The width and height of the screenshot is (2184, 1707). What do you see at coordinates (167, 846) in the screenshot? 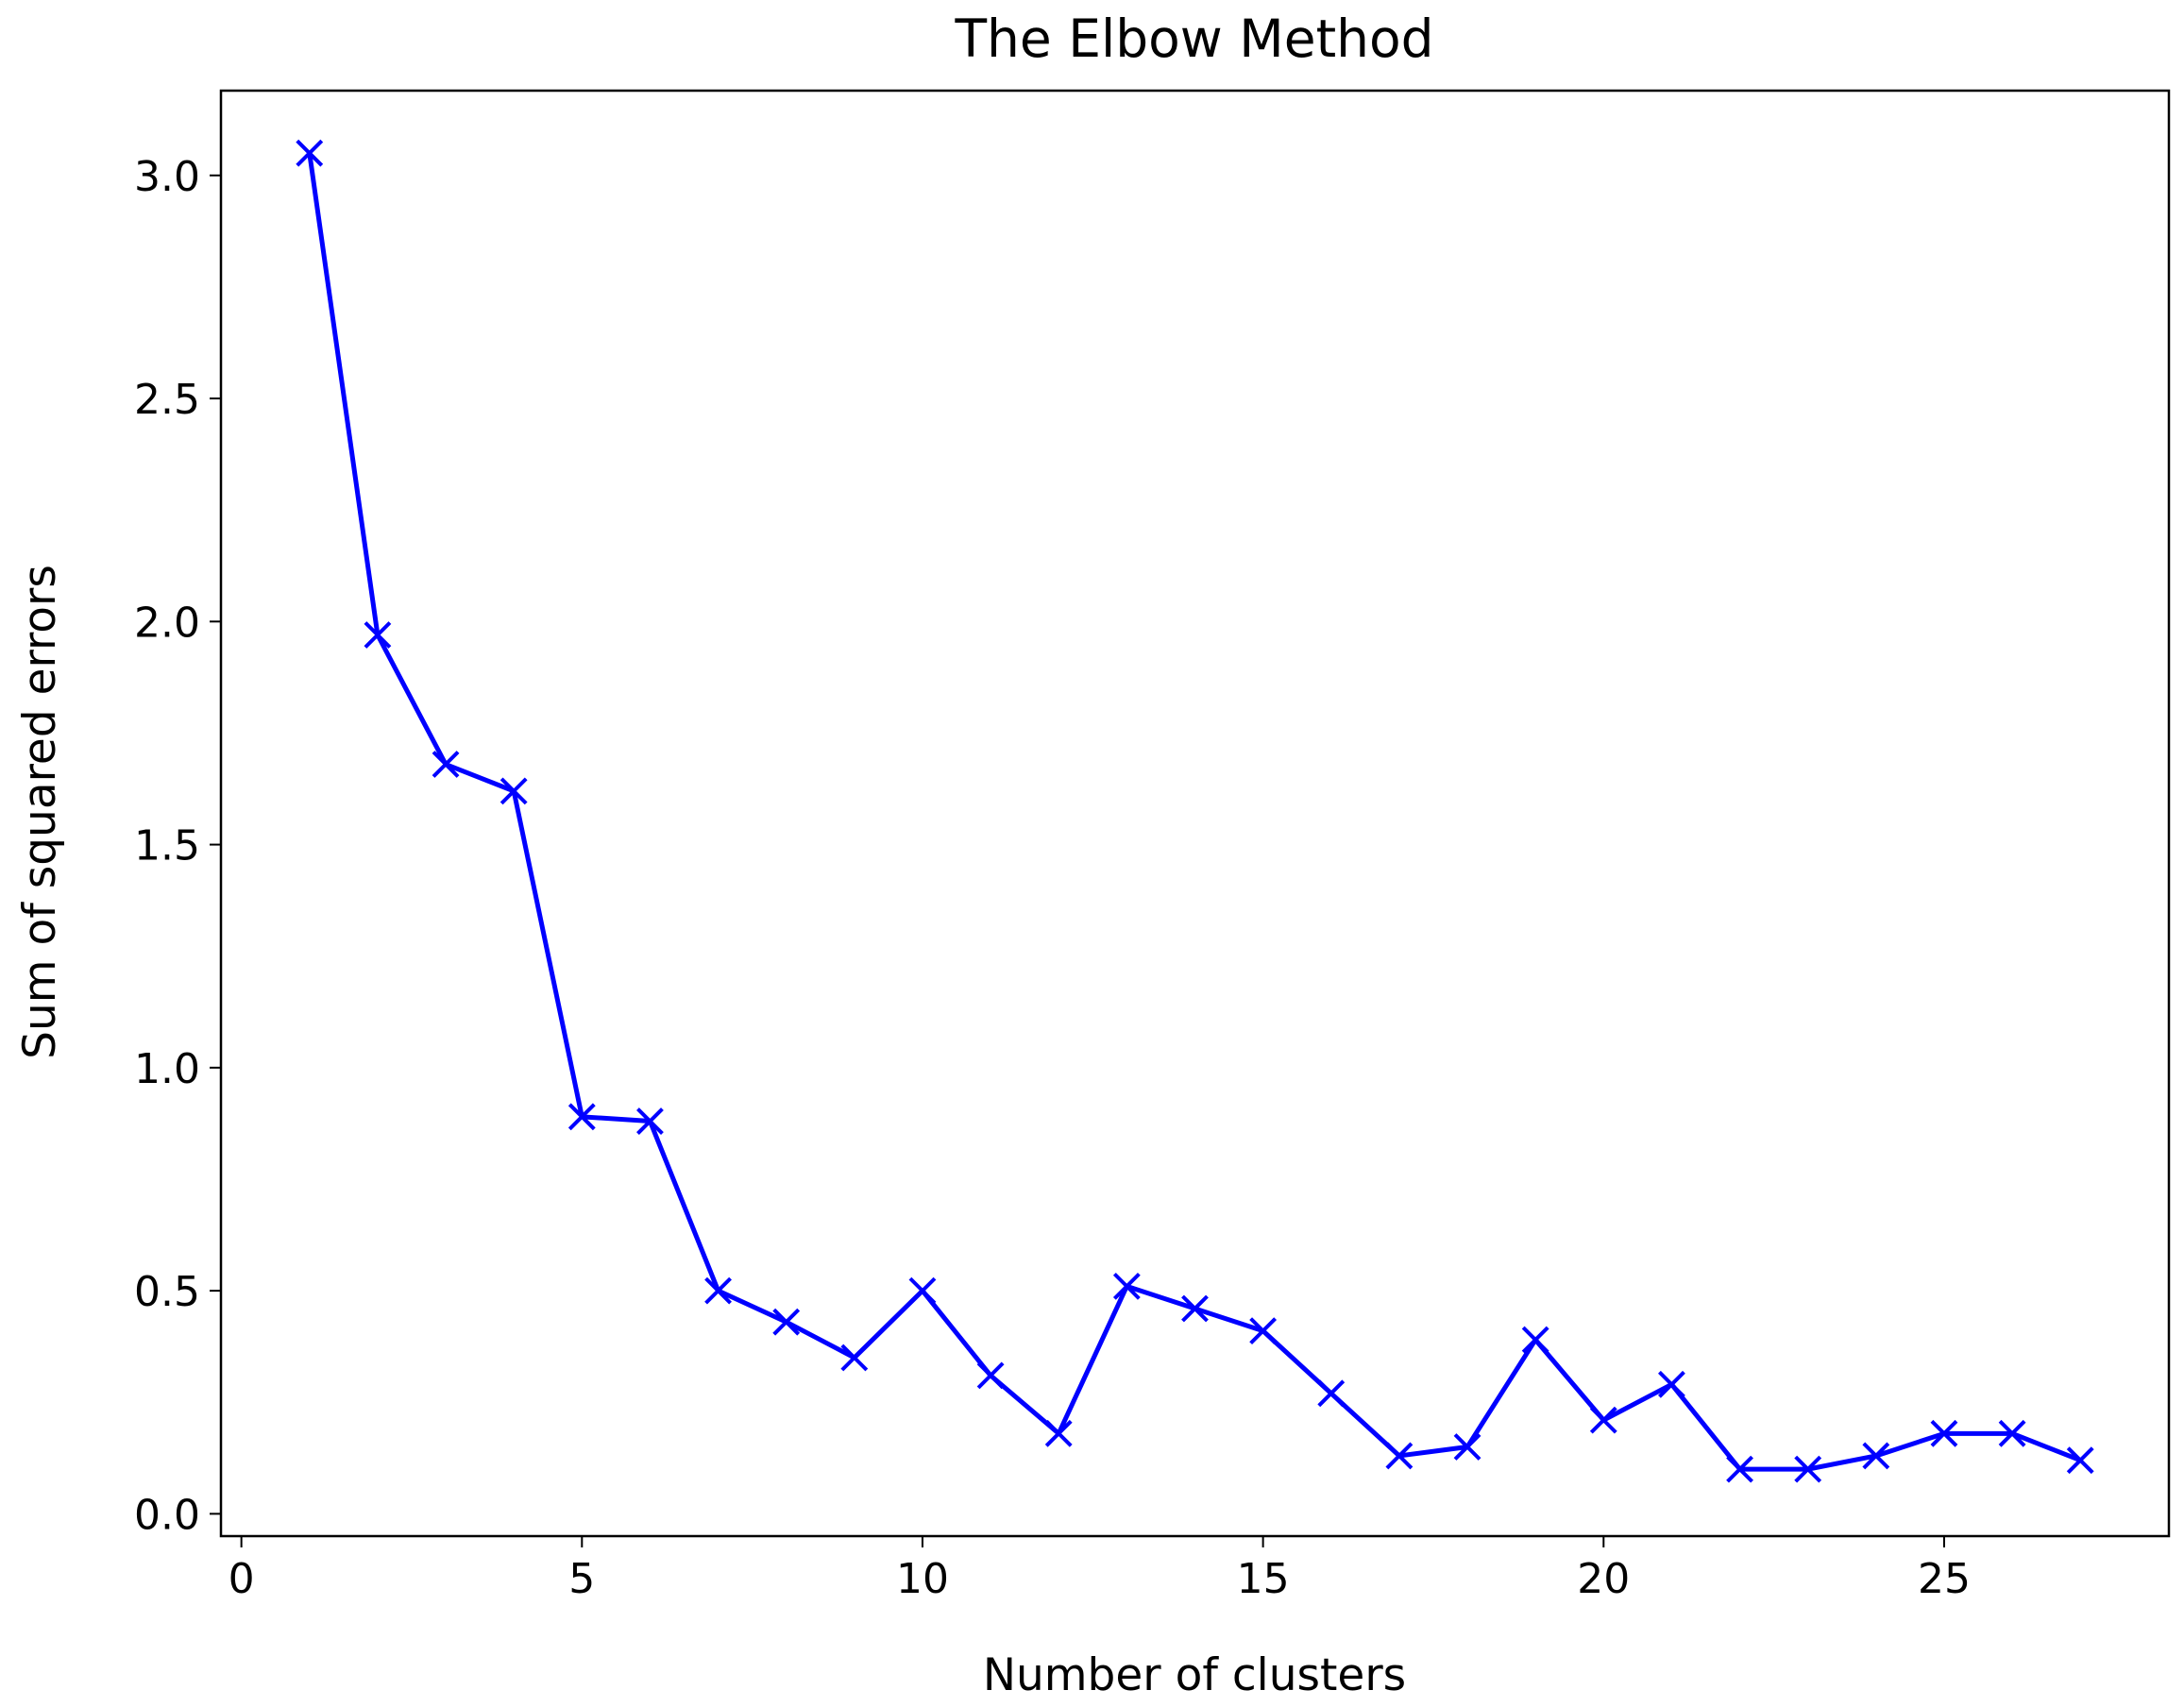
I see `y-tick-label: 1.5` at bounding box center [167, 846].